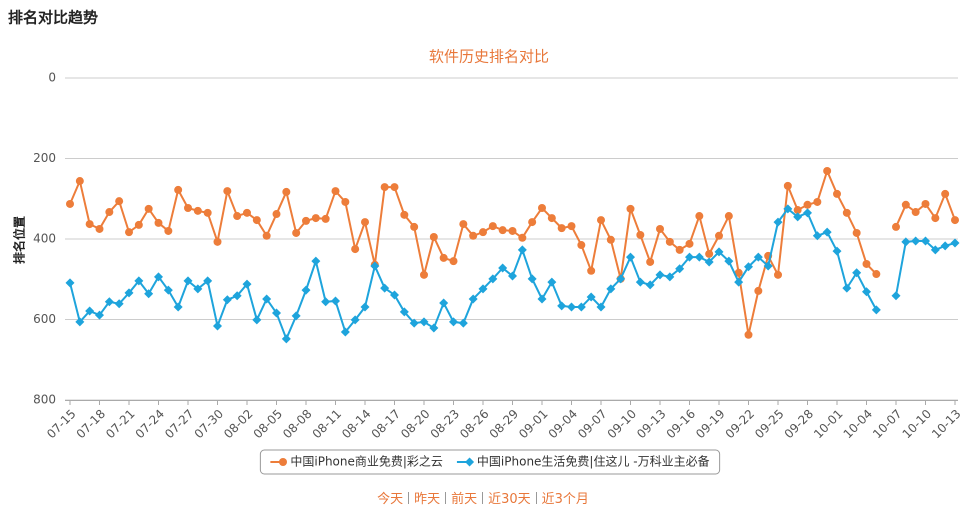 The height and width of the screenshot is (513, 966). I want to click on y-tick-label: 800, so click(44, 400).